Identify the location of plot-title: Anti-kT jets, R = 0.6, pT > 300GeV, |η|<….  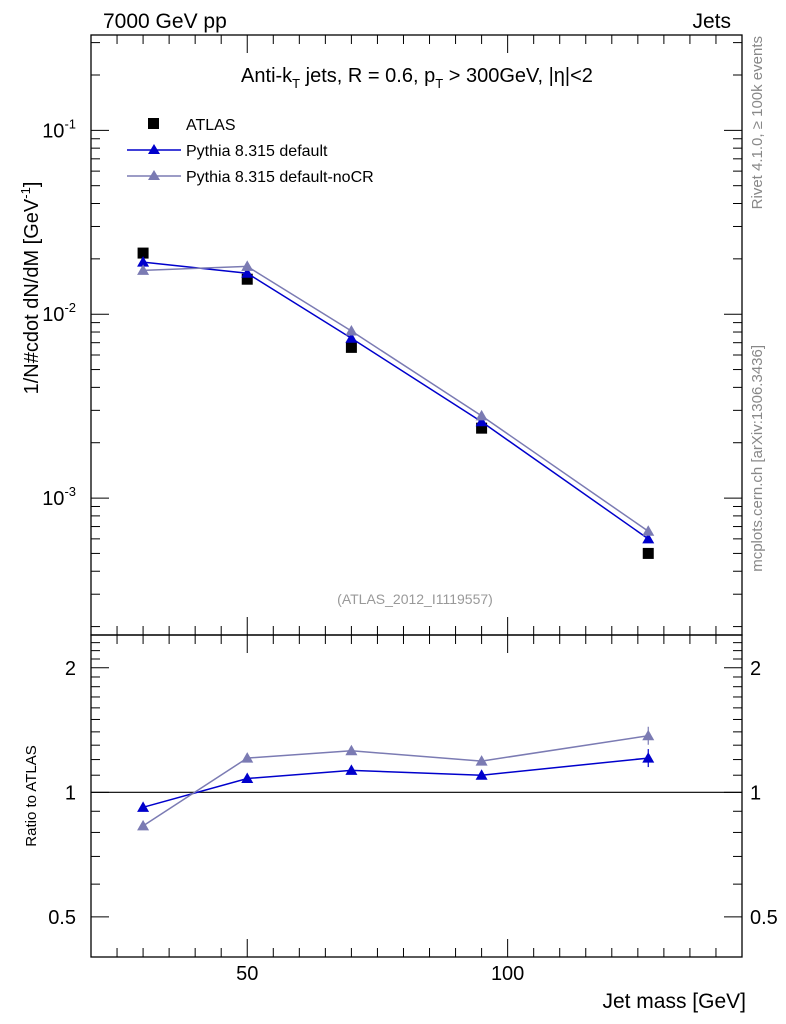
(417, 78).